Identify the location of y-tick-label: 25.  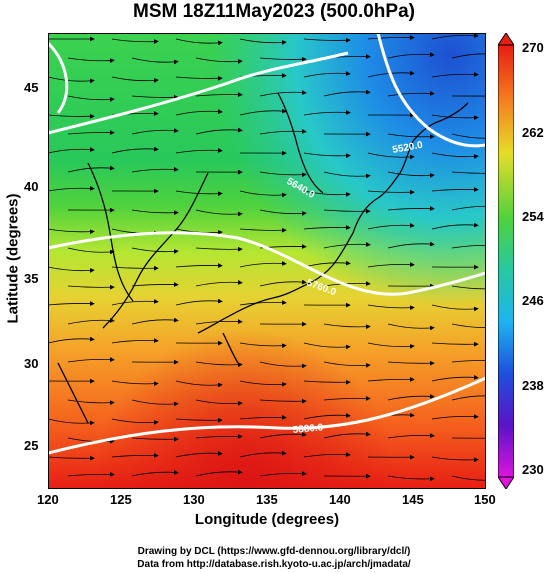
(31, 445).